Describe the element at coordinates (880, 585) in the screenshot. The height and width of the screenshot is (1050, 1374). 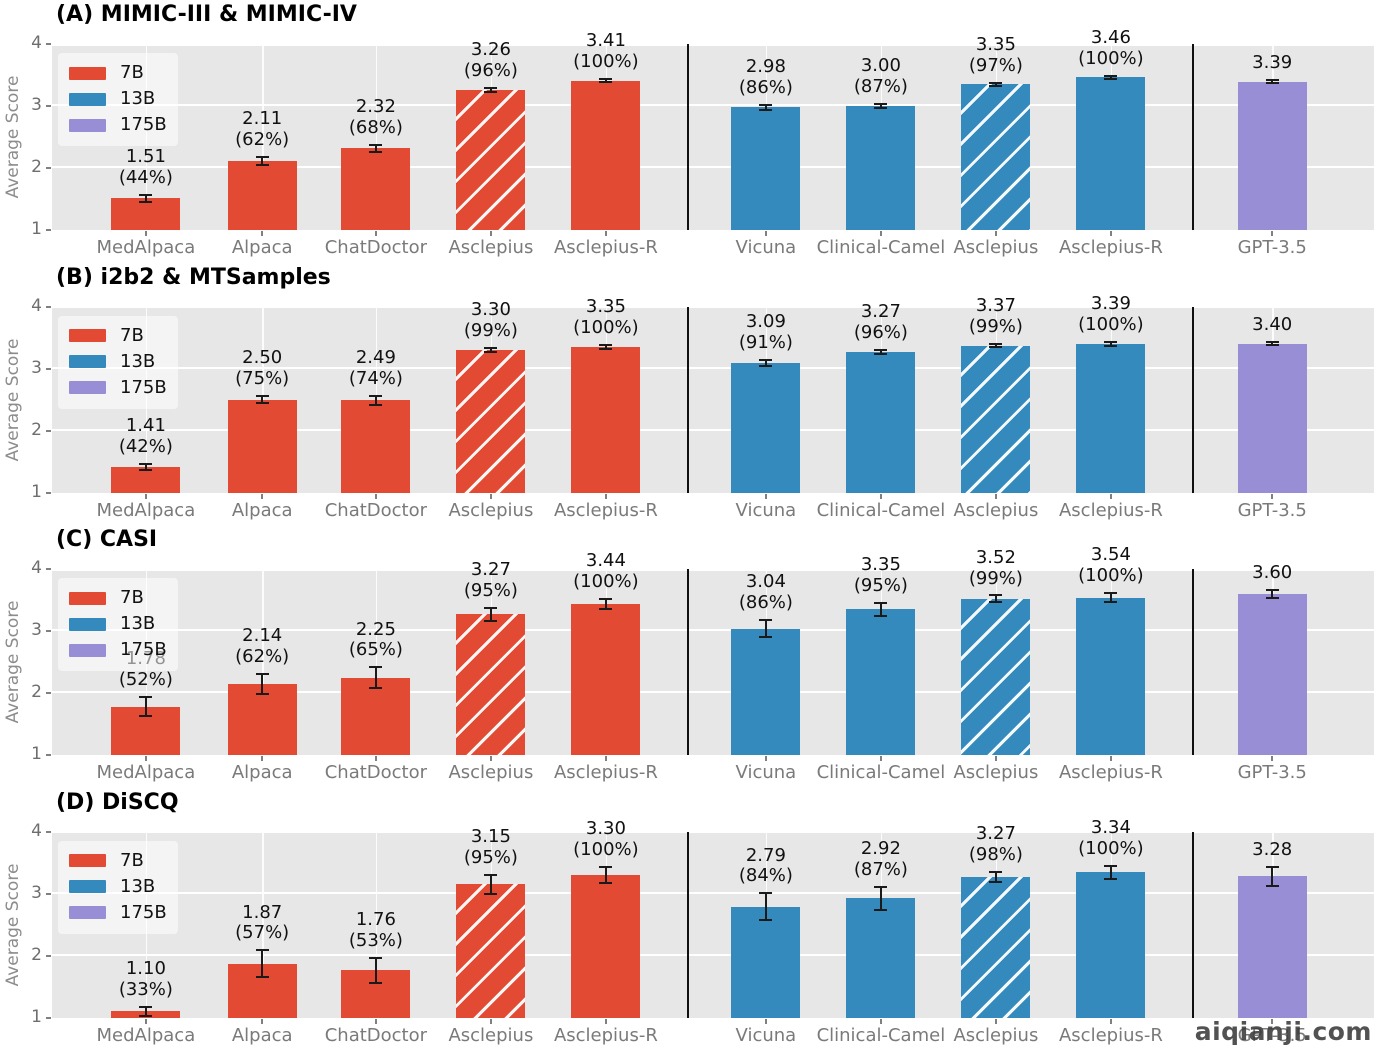
I see `bar-percent: (95%)` at that location.